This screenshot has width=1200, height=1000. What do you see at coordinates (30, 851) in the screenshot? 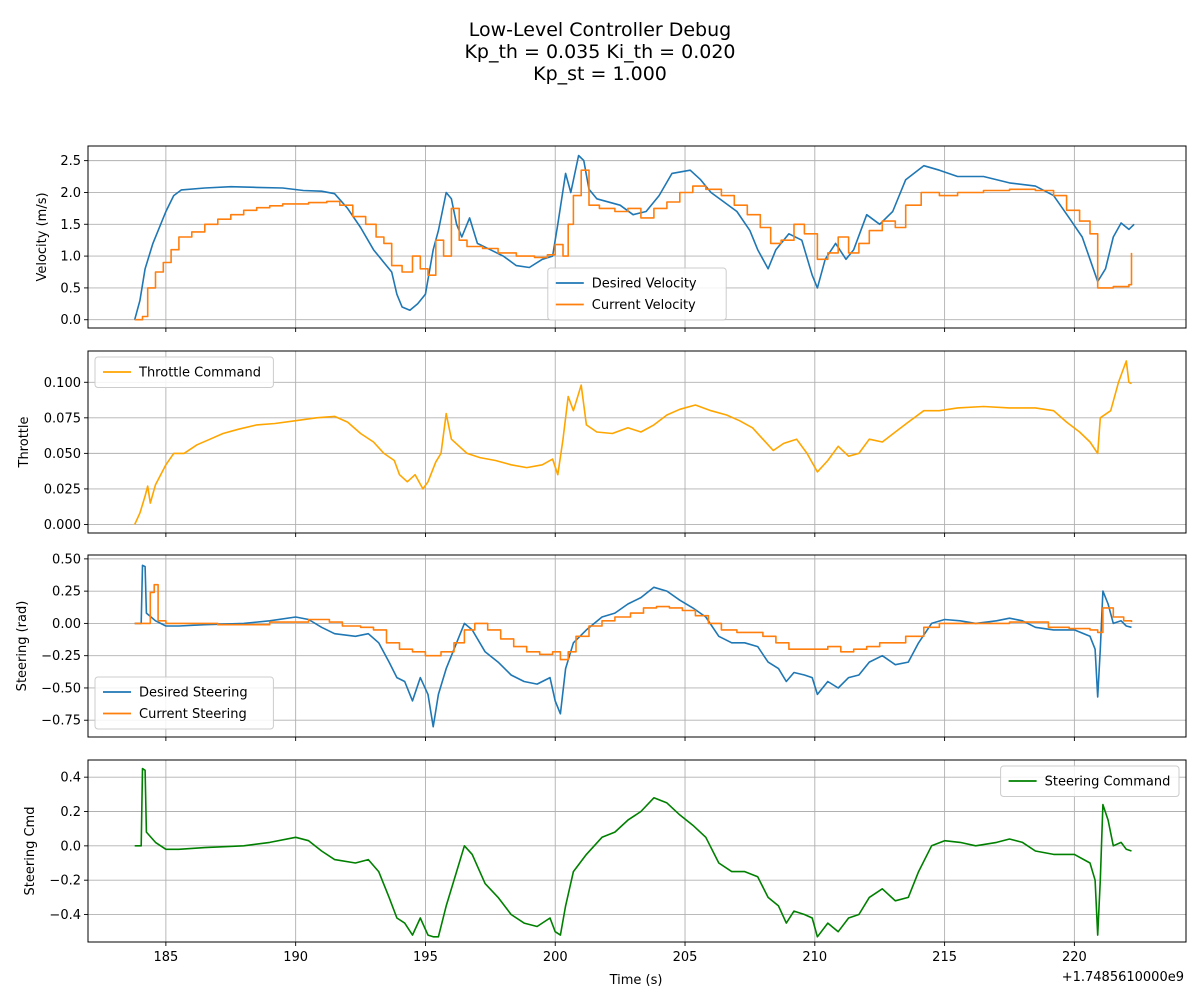
I see `y-axis-label: Steering Cmd` at bounding box center [30, 851].